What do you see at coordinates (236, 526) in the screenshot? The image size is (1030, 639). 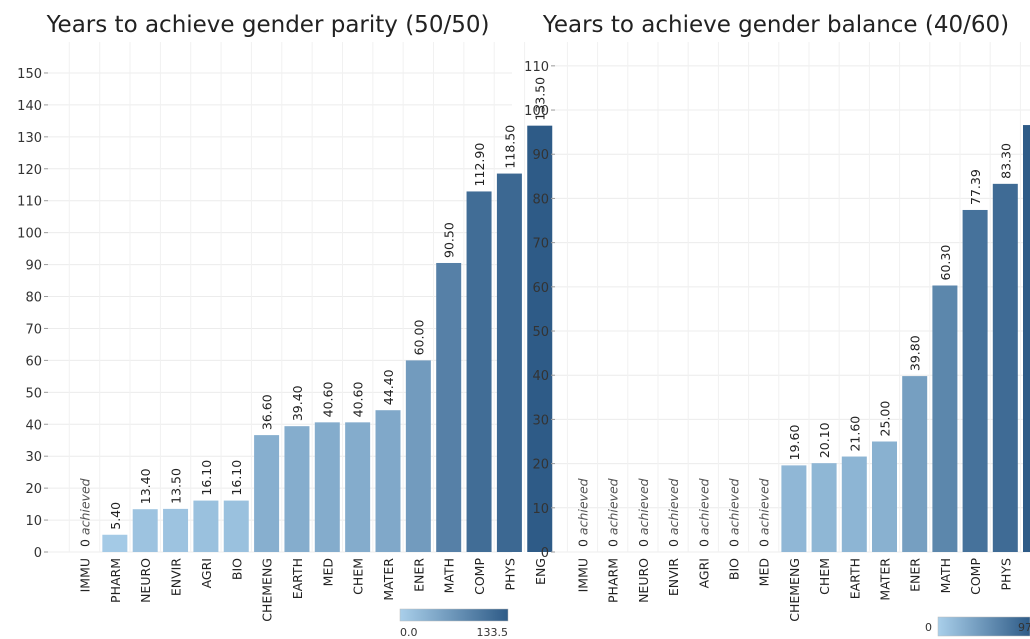 I see `bar-bio` at bounding box center [236, 526].